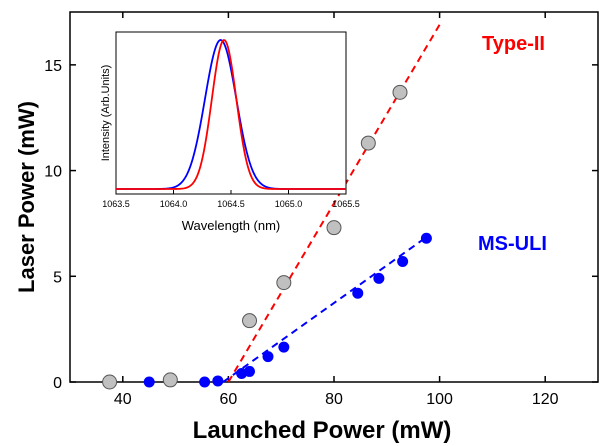 The image size is (600, 446). Describe the element at coordinates (513, 44) in the screenshot. I see `series-label-type-ii: Type-II` at that location.